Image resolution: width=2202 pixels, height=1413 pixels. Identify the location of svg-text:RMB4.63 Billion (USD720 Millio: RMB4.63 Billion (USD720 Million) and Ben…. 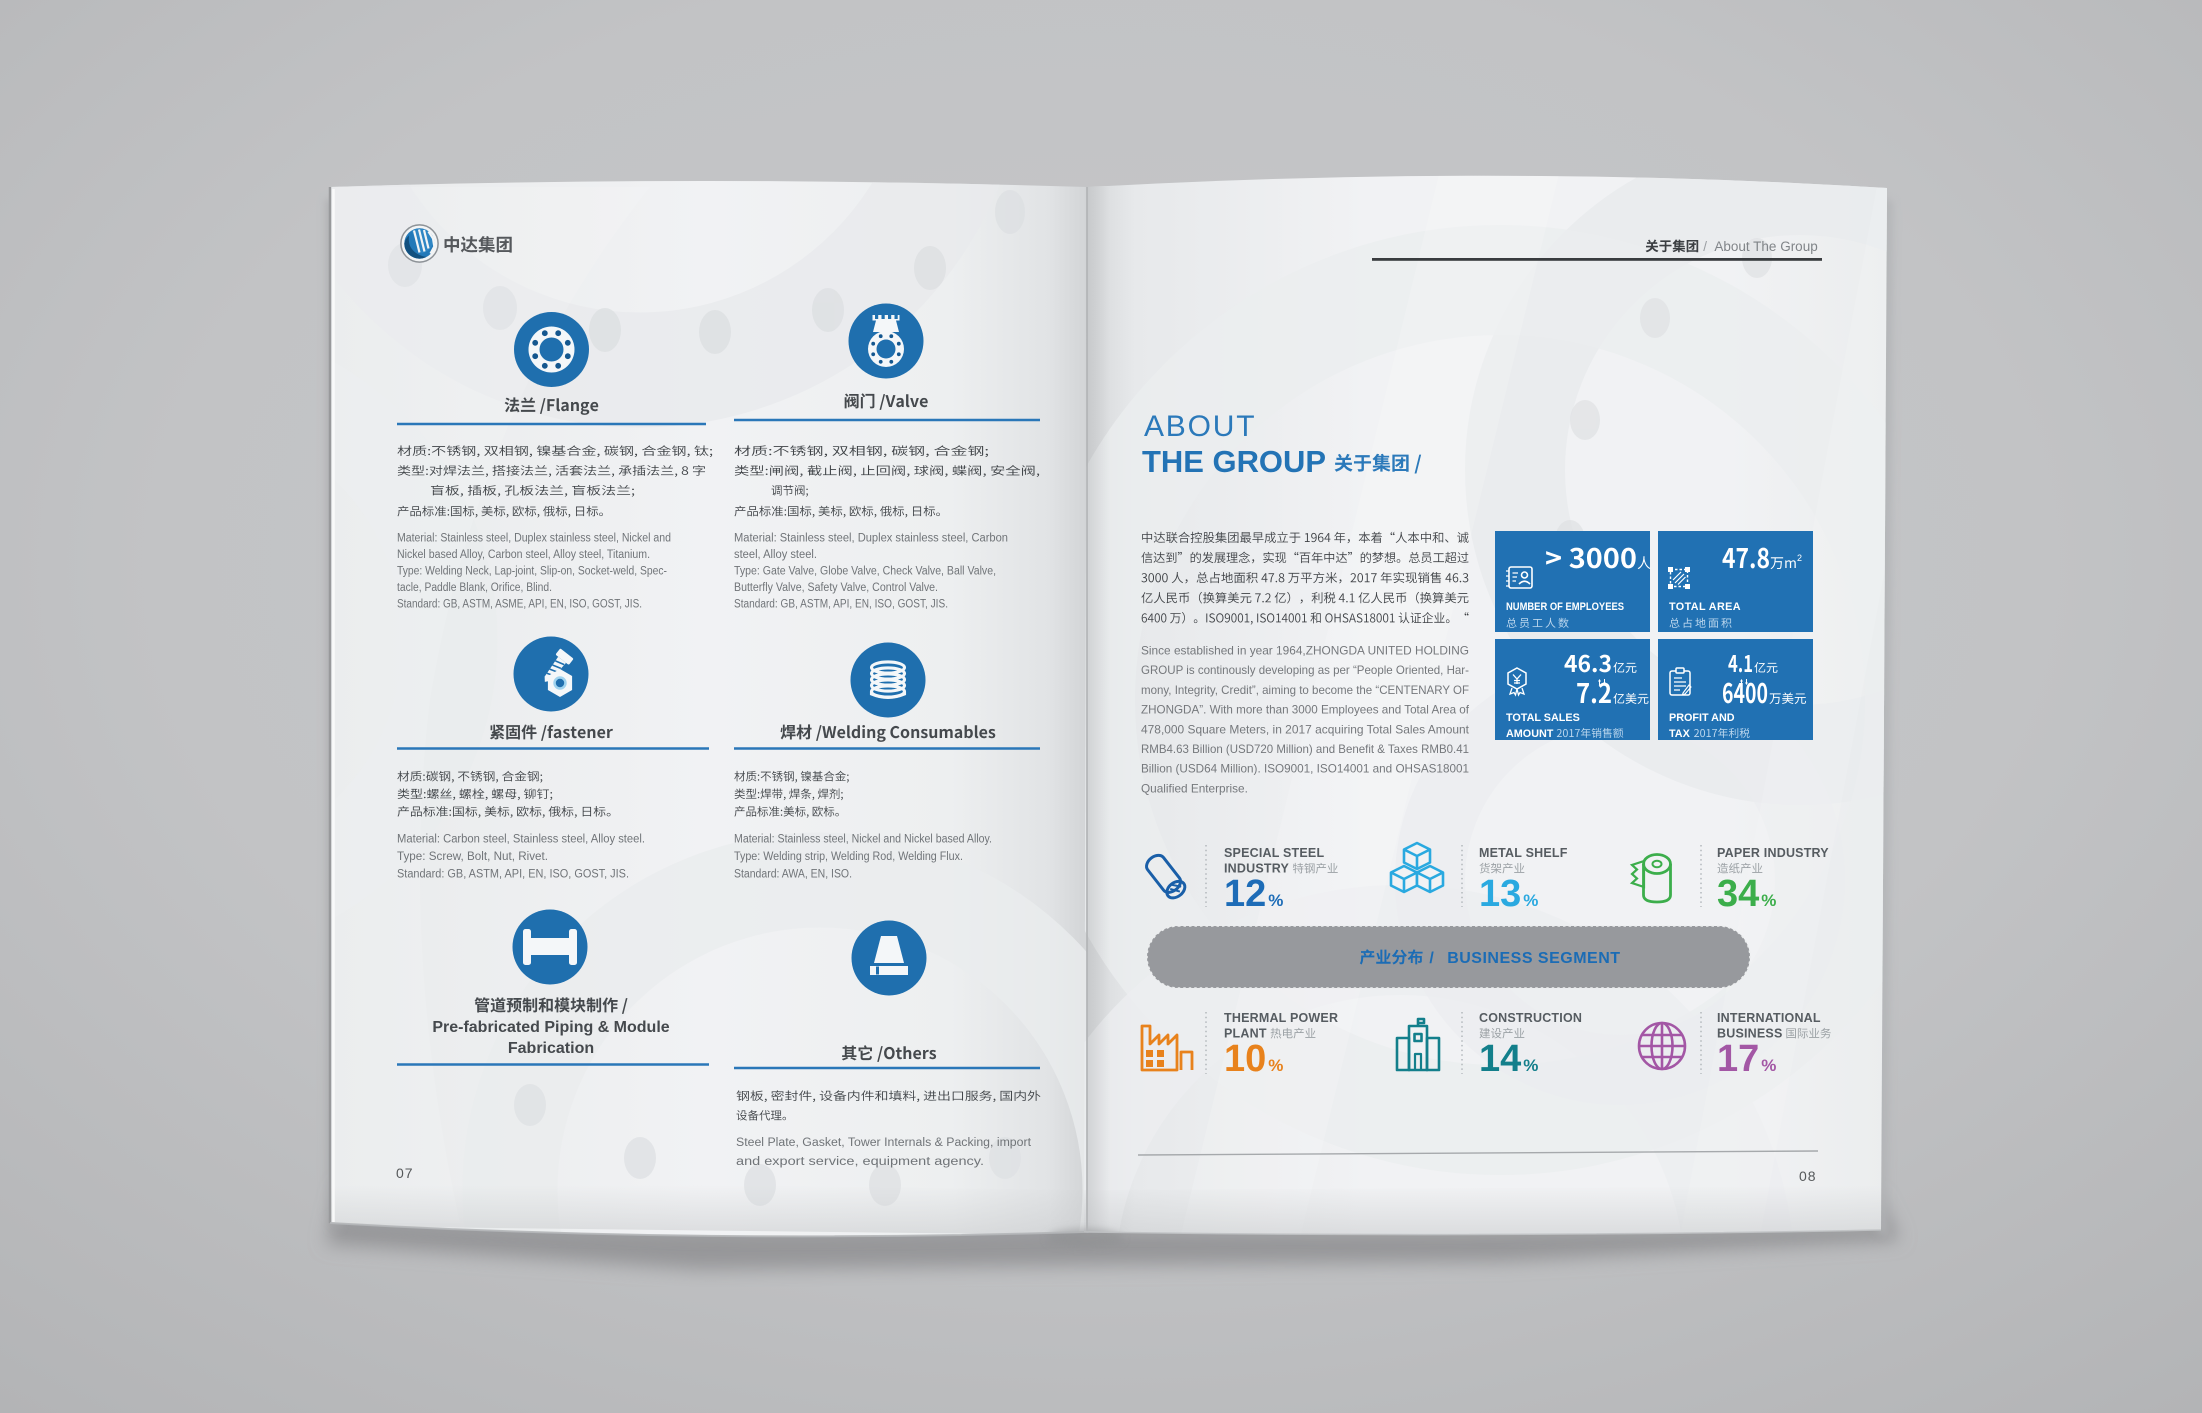
(1305, 749).